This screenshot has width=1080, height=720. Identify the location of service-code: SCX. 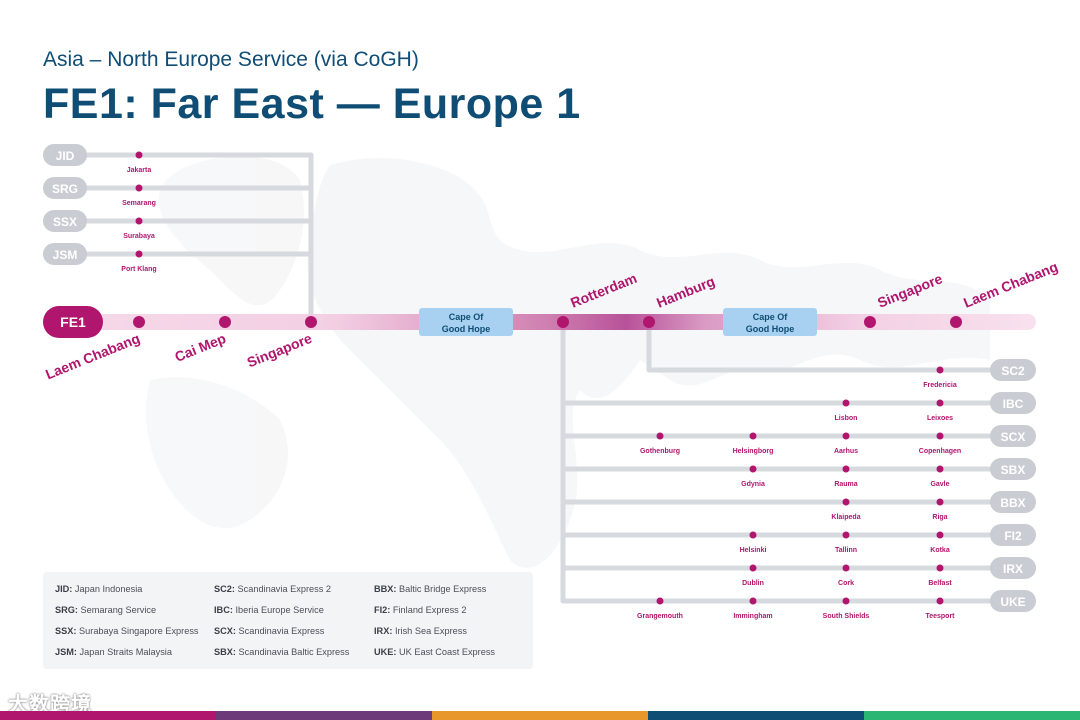
(1013, 437).